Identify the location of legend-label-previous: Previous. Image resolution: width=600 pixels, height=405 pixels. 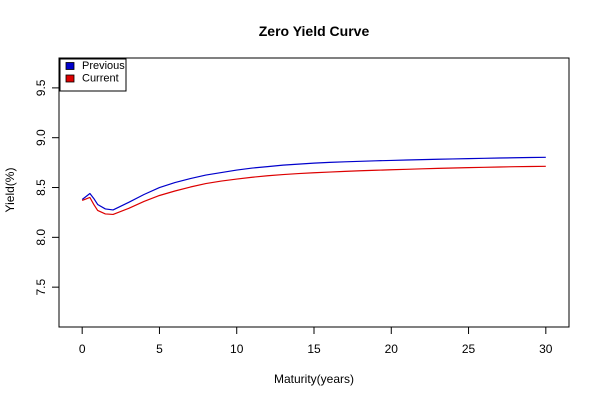
(103, 66).